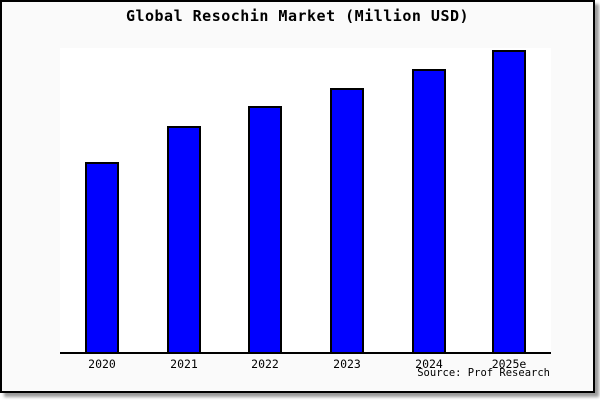  I want to click on x-axis-tick-label: 2023, so click(347, 364).